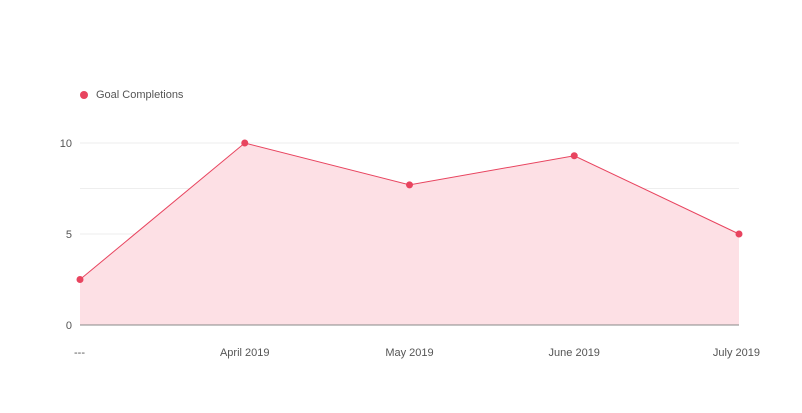 Image resolution: width=802 pixels, height=413 pixels. Describe the element at coordinates (69, 235) in the screenshot. I see `y-tick-label: 5` at that location.